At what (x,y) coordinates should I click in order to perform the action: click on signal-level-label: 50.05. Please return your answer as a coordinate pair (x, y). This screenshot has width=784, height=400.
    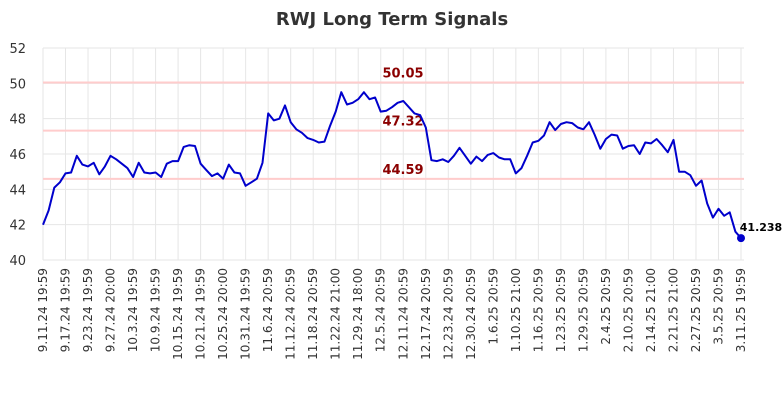
    Looking at the image, I should click on (402, 73).